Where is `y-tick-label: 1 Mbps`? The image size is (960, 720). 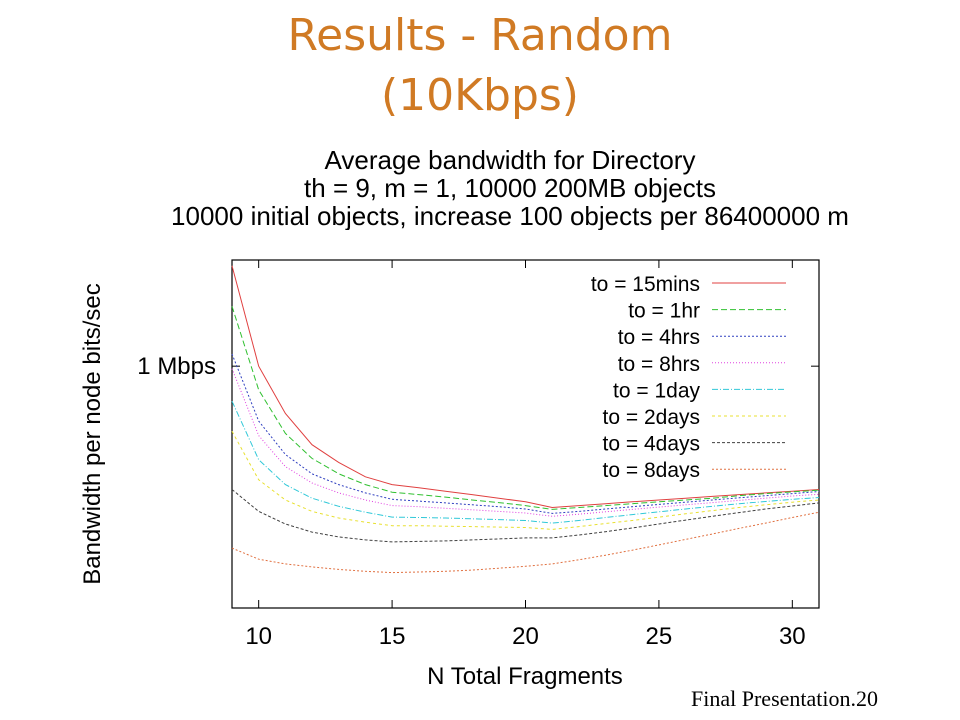
y-tick-label: 1 Mbps is located at coordinates (176, 366).